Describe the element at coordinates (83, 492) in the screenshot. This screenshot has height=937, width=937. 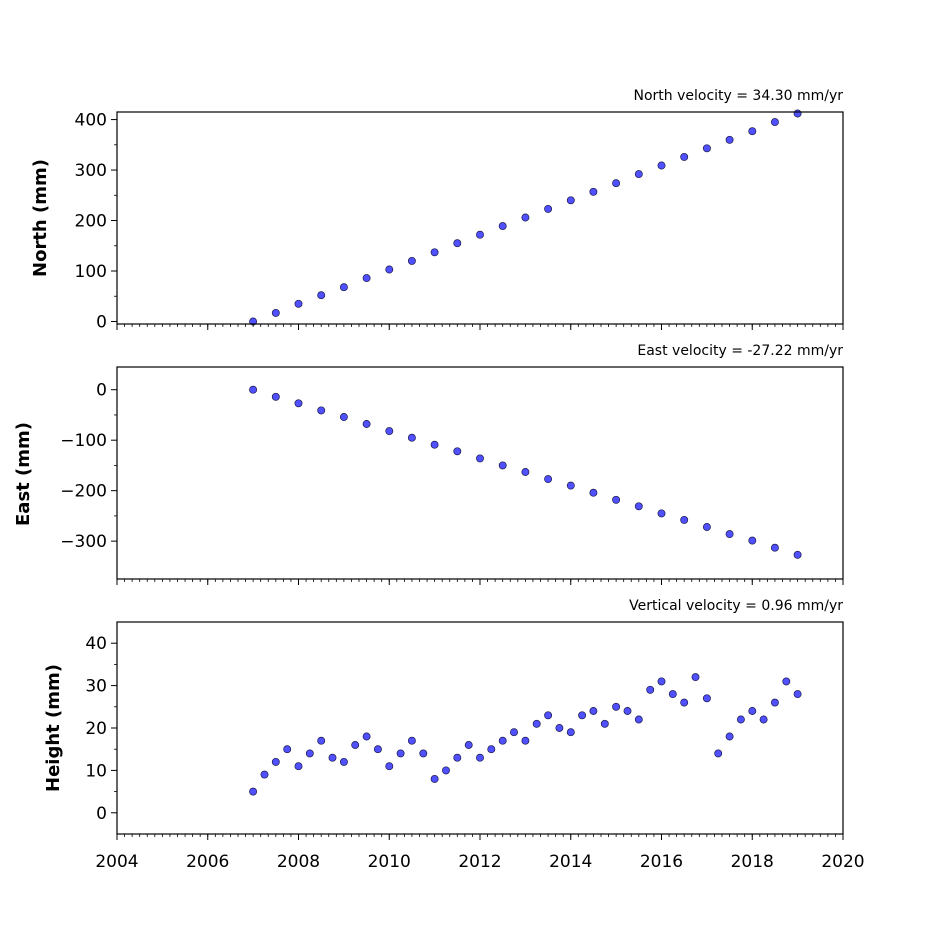
I see `east-y-tick-label: −200` at that location.